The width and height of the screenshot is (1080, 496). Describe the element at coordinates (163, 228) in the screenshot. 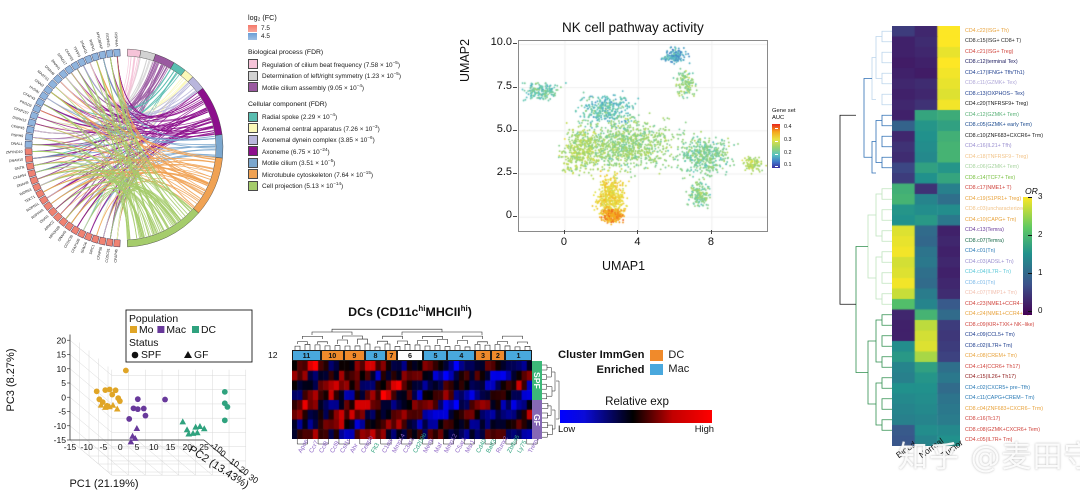

I see `chord-sector` at that location.